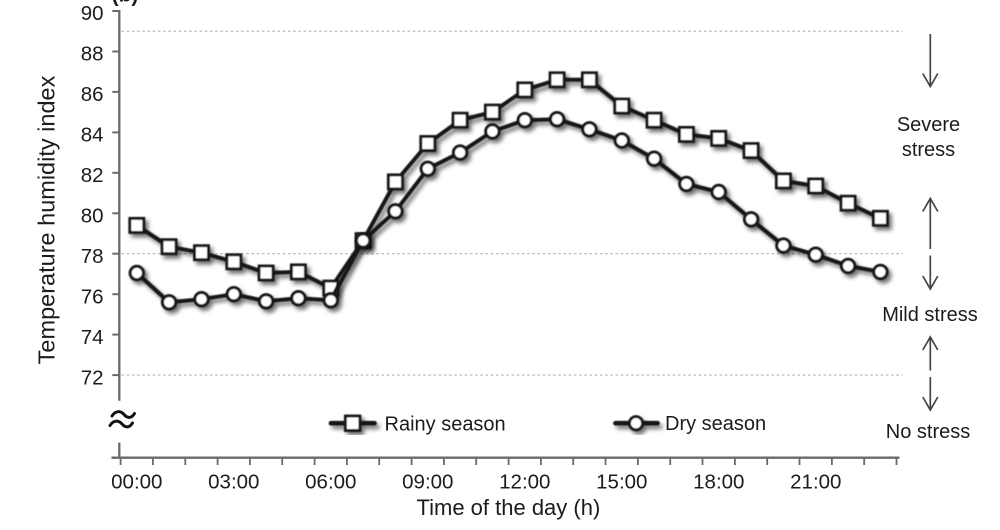  Describe the element at coordinates (233, 482) in the screenshot. I see `svg-text: 03:00` at that location.